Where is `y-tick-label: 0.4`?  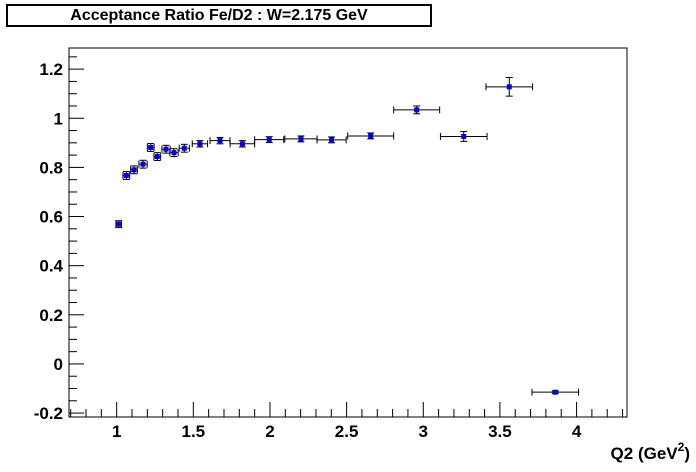
y-tick-label: 0.4 is located at coordinates (51, 266).